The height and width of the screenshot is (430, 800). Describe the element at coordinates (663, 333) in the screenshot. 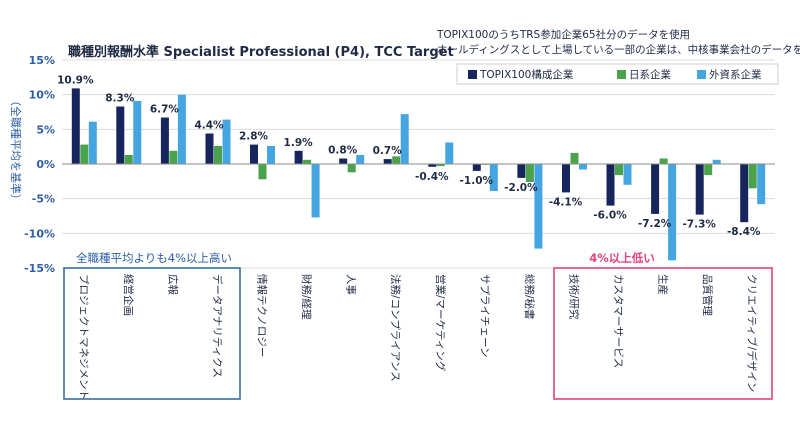

I see `low-group-box` at that location.